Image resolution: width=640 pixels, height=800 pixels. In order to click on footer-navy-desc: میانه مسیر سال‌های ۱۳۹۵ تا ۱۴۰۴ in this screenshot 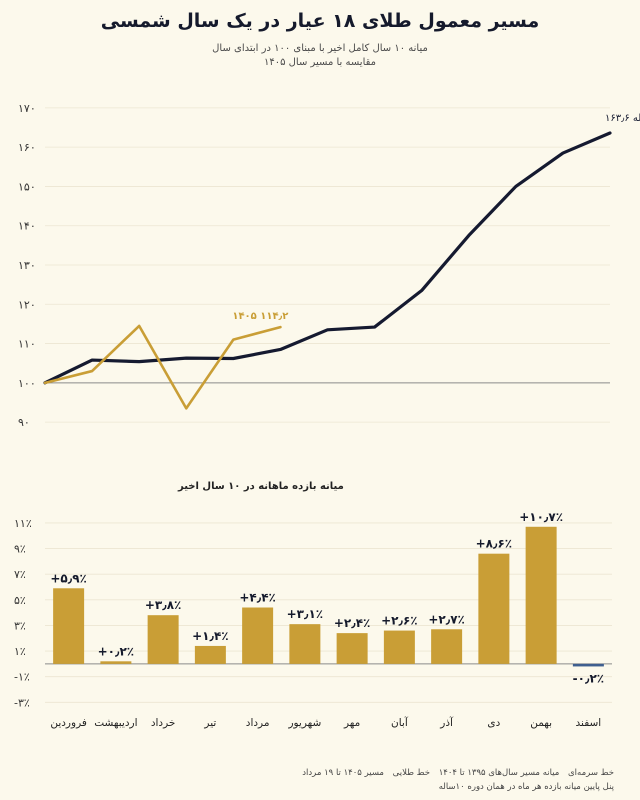, I will do `click(499, 773)`.